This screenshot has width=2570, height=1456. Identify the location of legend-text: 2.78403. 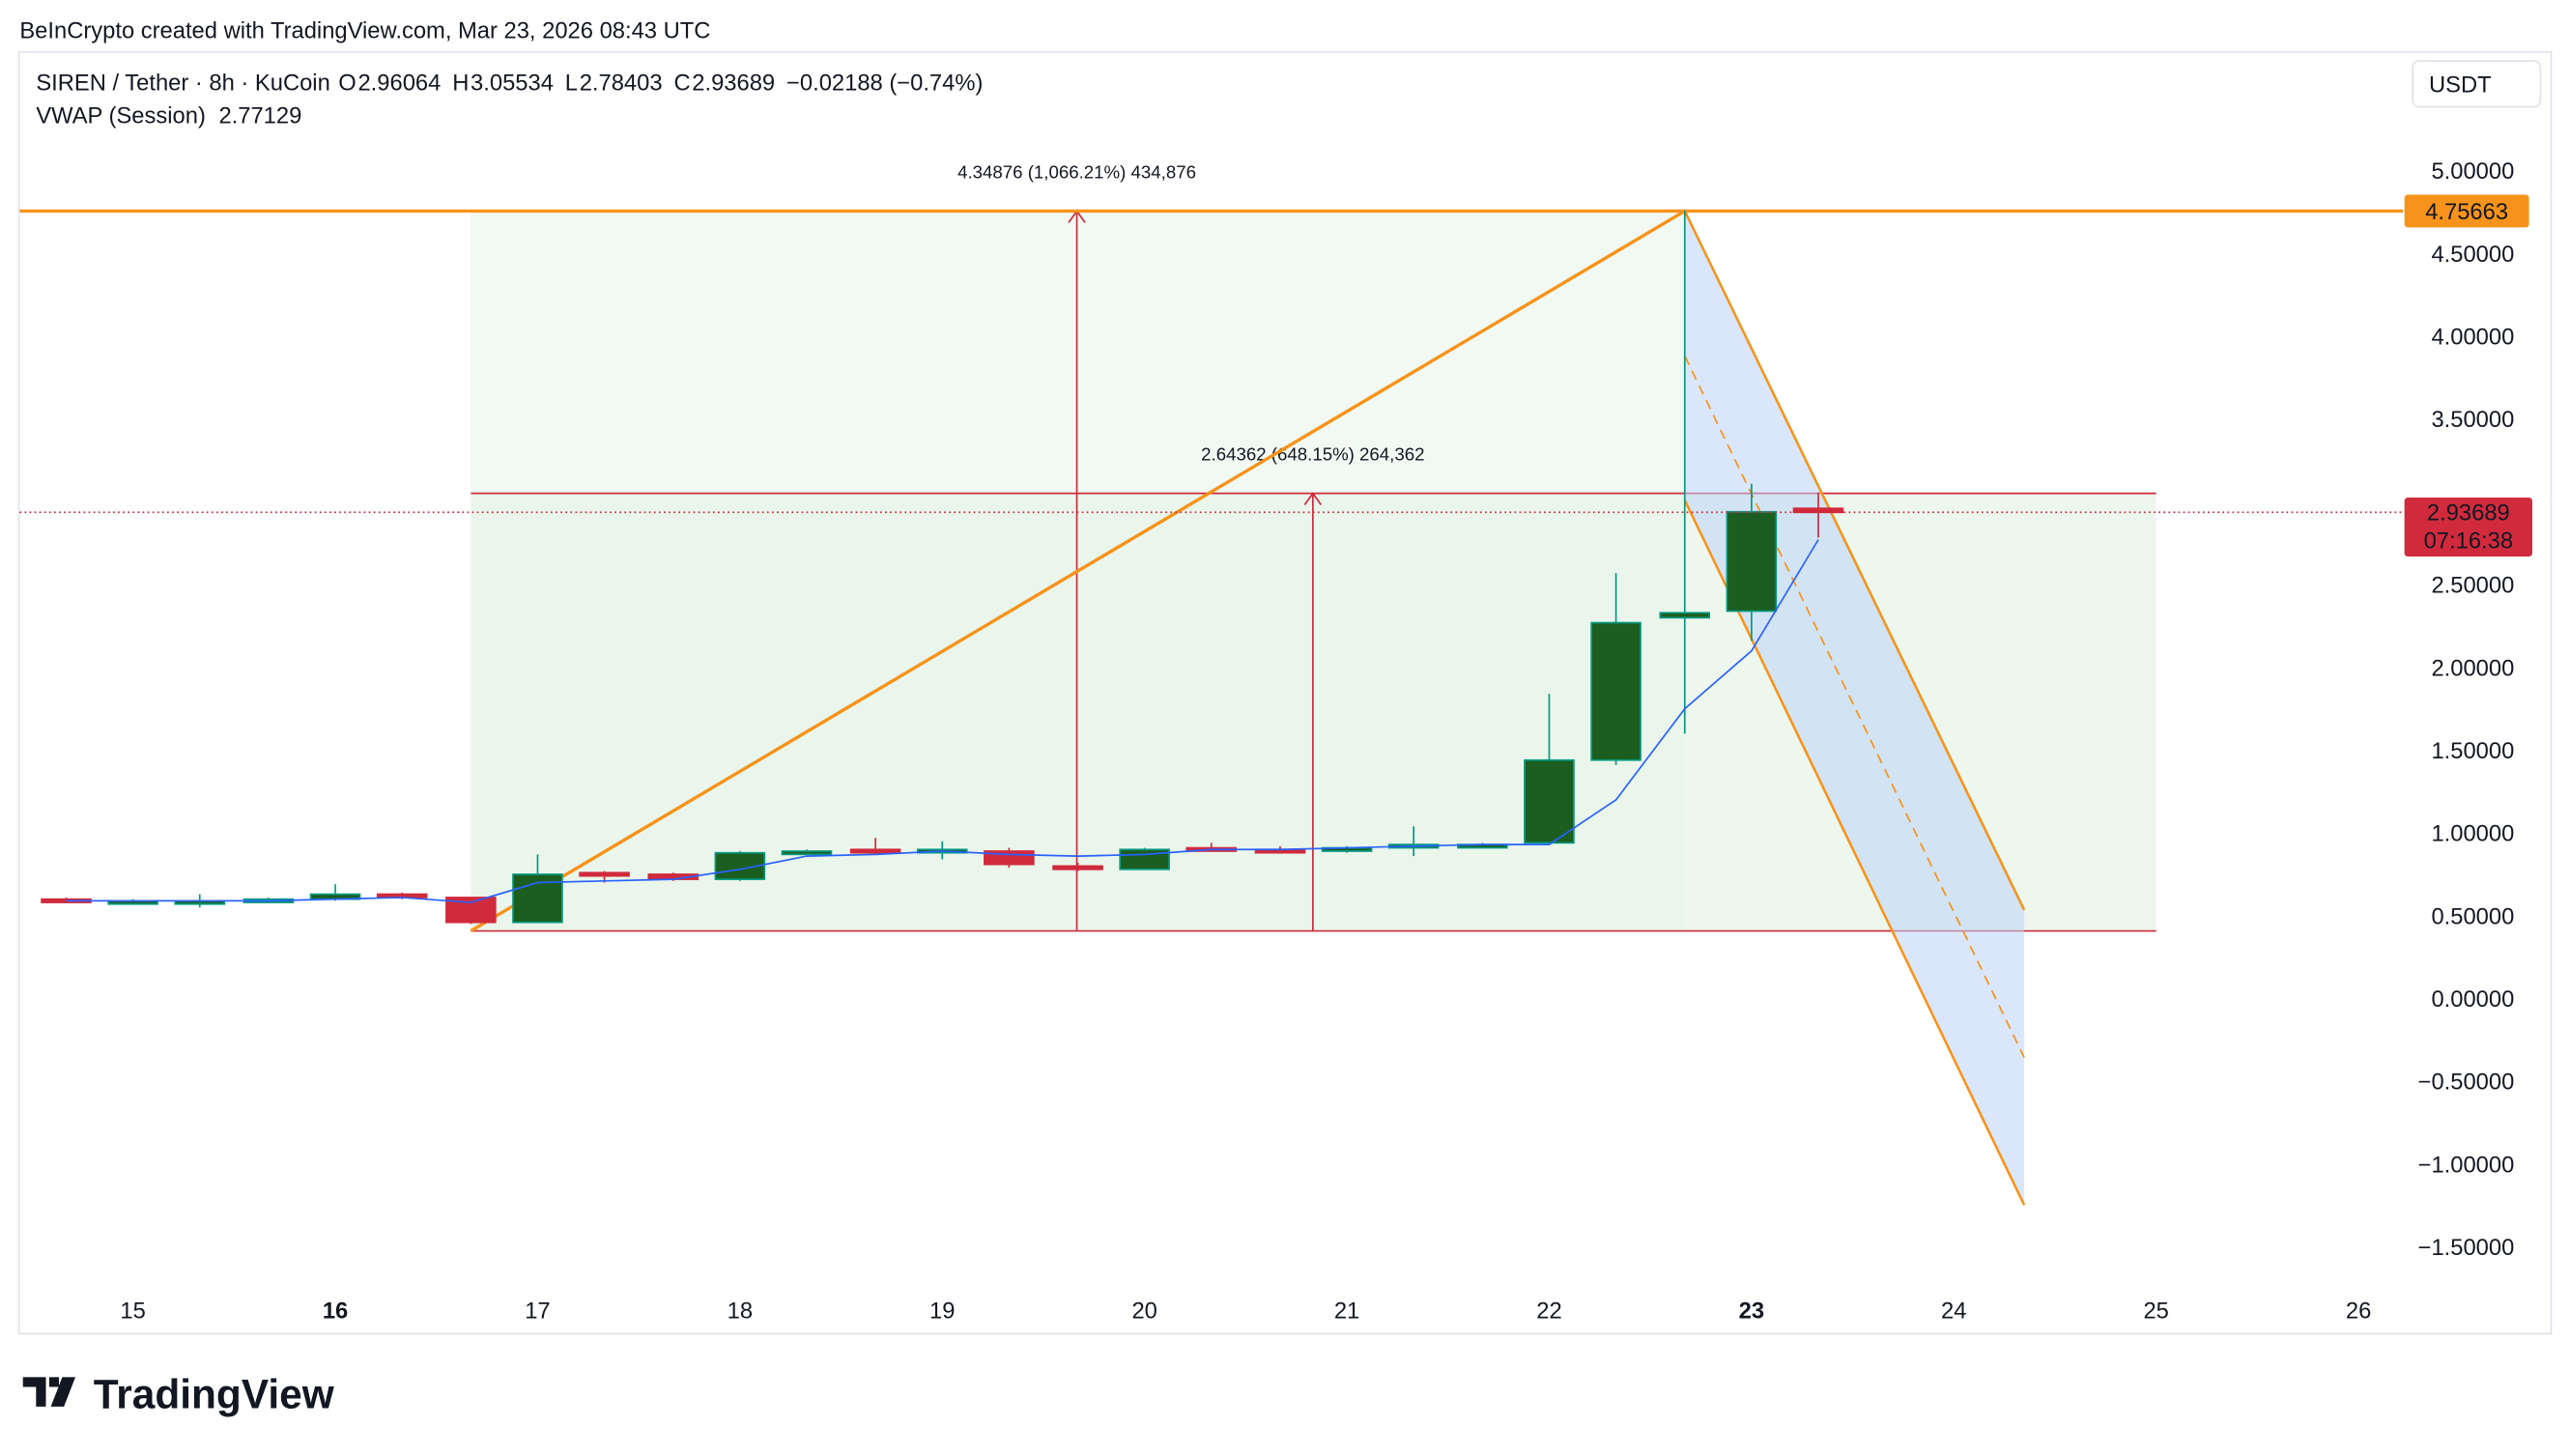
(621, 84).